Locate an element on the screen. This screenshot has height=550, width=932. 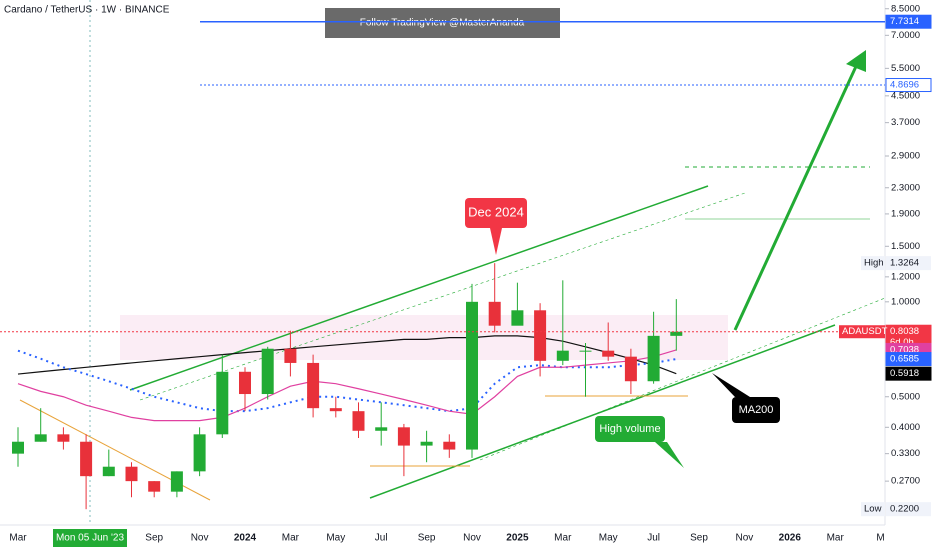
callout-text: Dec 2024 is located at coordinates (496, 211).